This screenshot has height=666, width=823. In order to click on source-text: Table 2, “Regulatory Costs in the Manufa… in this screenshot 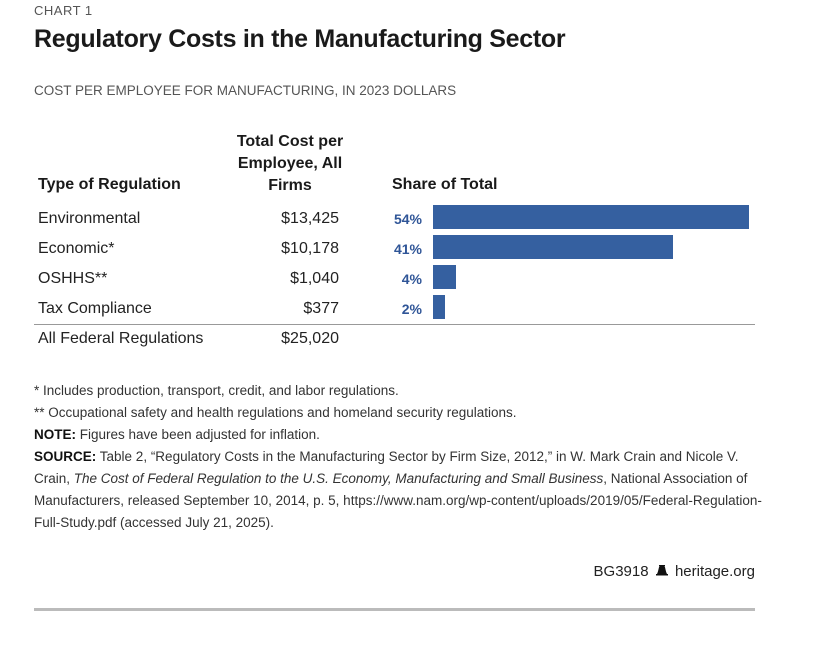, I will do `click(386, 467)`.